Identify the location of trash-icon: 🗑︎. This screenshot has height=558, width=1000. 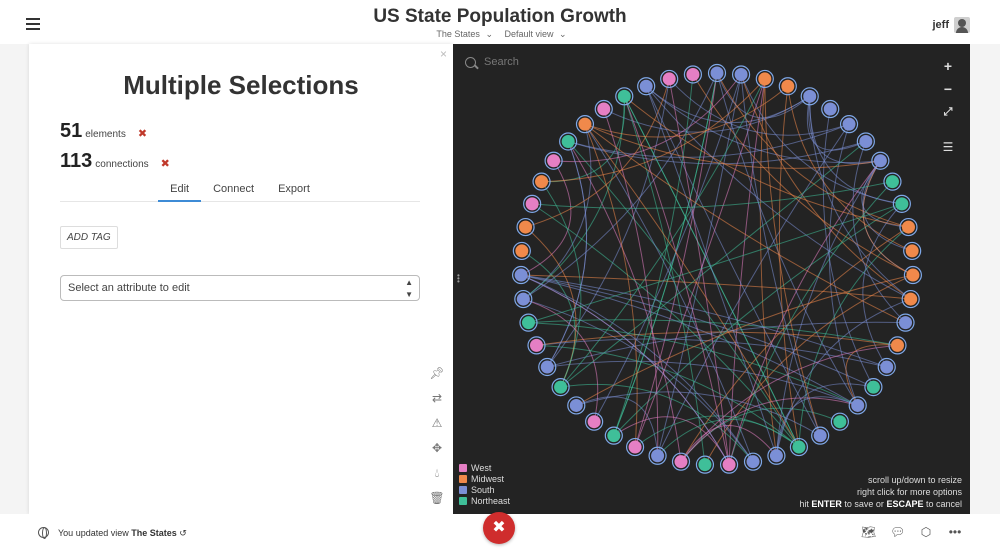
(437, 498).